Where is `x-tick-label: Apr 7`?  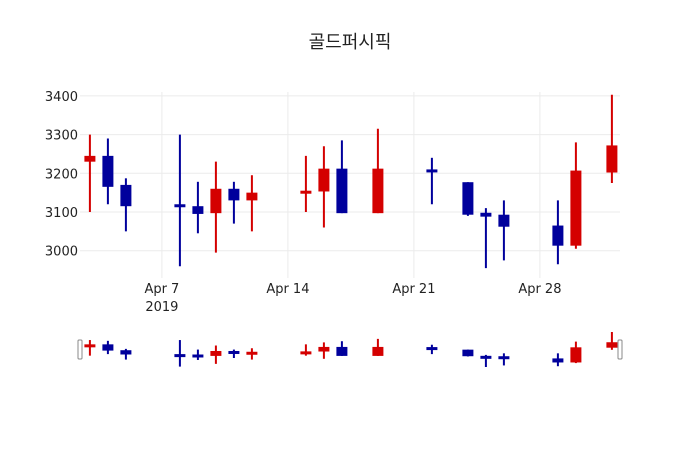
x-tick-label: Apr 7 is located at coordinates (161, 289).